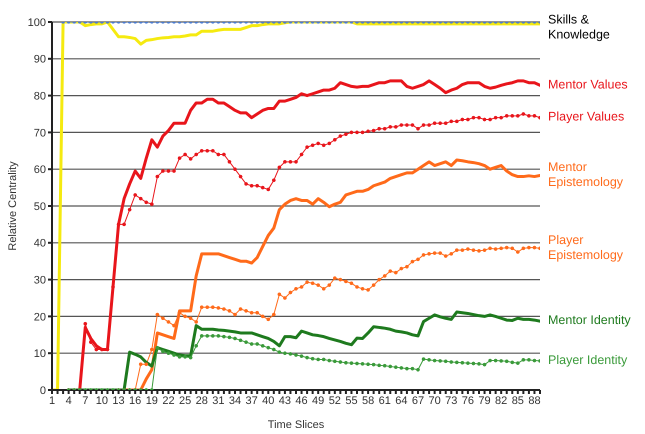 The height and width of the screenshot is (434, 645). I want to click on x-tick-label: 55, so click(351, 400).